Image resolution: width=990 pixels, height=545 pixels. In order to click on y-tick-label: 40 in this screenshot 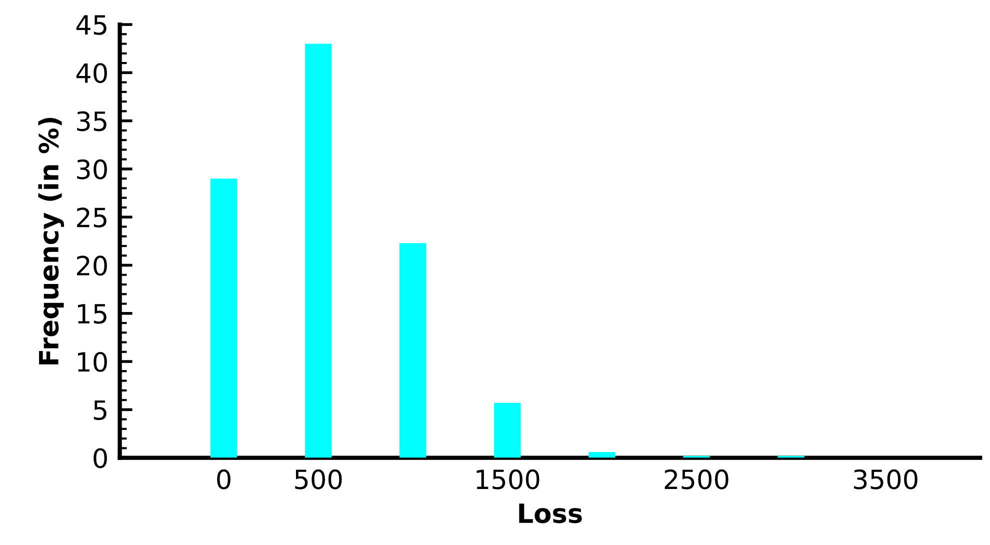, I will do `click(91, 73)`.